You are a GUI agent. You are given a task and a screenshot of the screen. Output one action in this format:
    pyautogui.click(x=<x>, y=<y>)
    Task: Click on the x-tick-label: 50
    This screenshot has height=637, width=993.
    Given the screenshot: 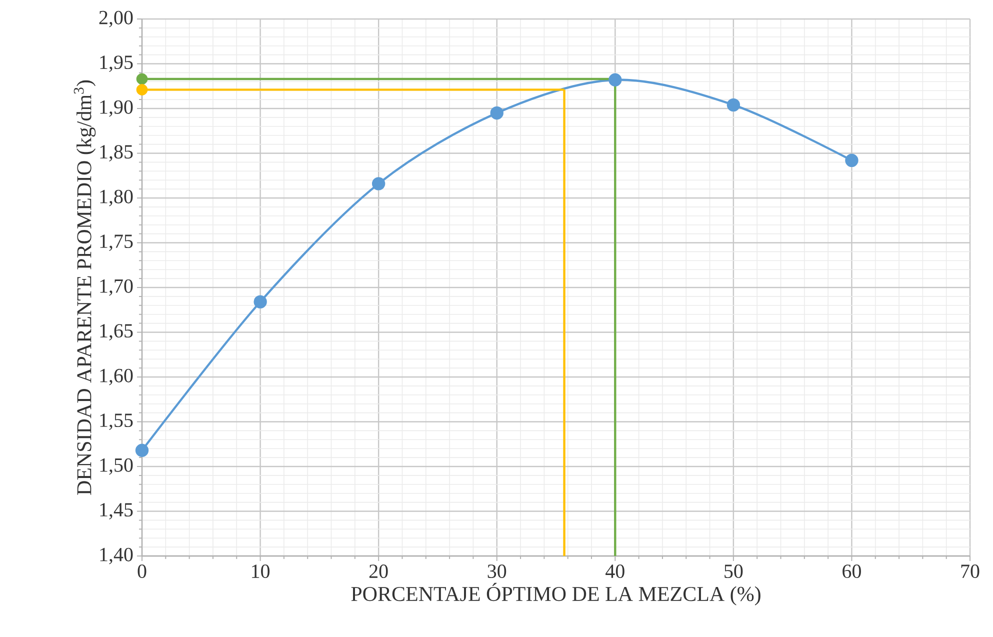 What is the action you would take?
    pyautogui.click(x=733, y=571)
    